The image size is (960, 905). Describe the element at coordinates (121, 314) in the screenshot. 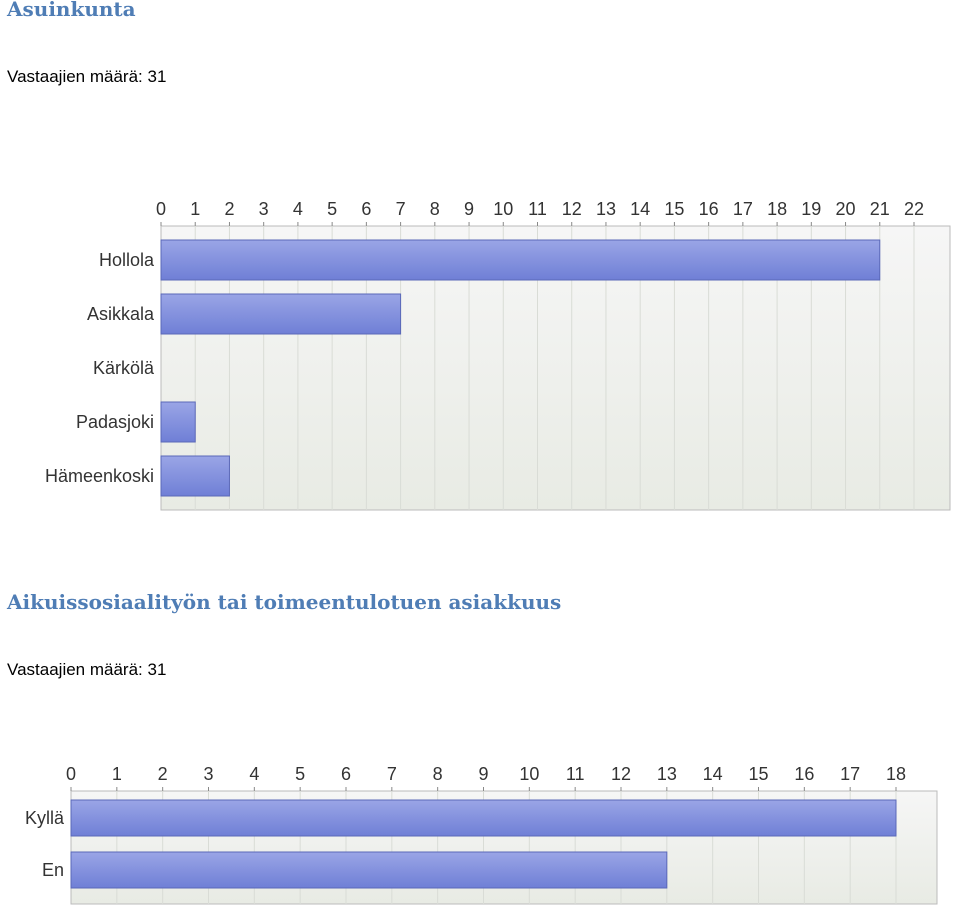

I see `category-label: Asikkala` at that location.